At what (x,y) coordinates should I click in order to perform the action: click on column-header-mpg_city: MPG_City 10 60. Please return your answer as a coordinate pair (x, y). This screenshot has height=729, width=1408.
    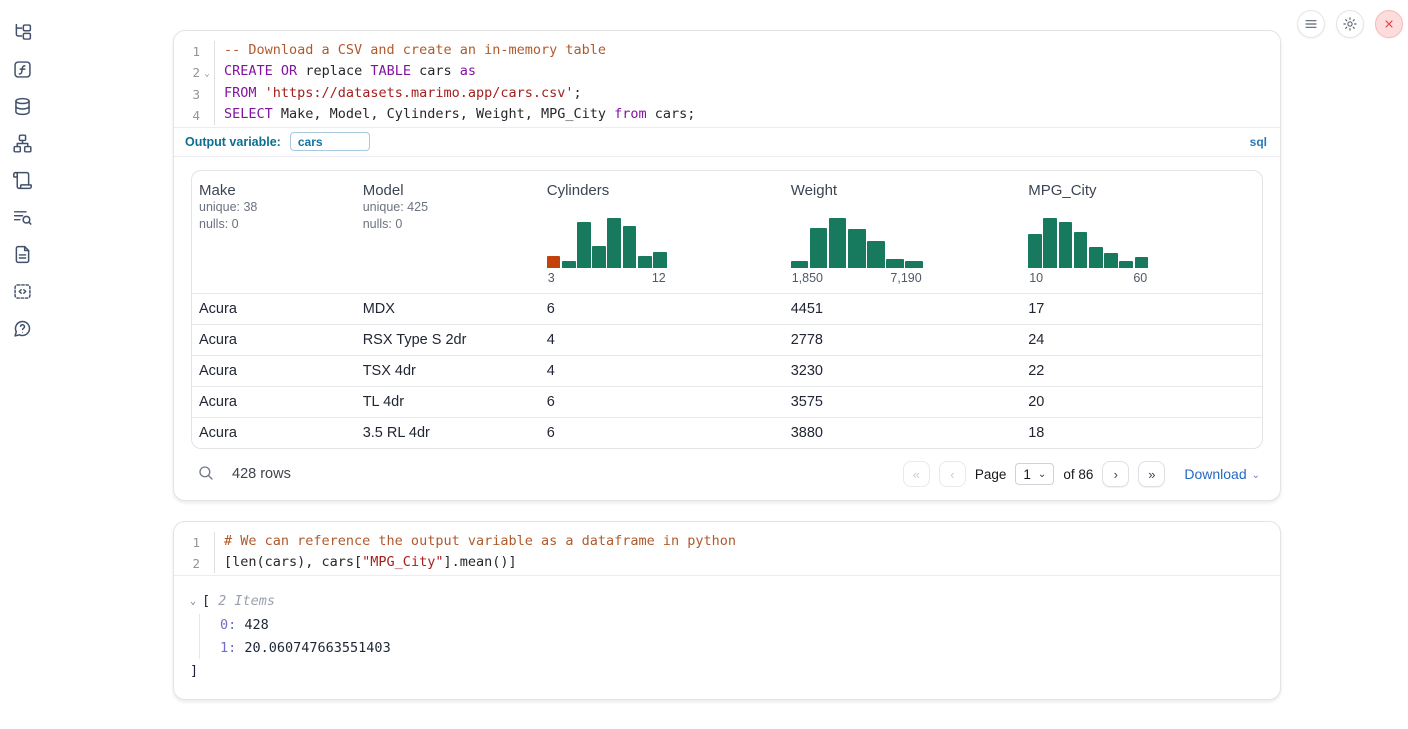
    Looking at the image, I should click on (1141, 232).